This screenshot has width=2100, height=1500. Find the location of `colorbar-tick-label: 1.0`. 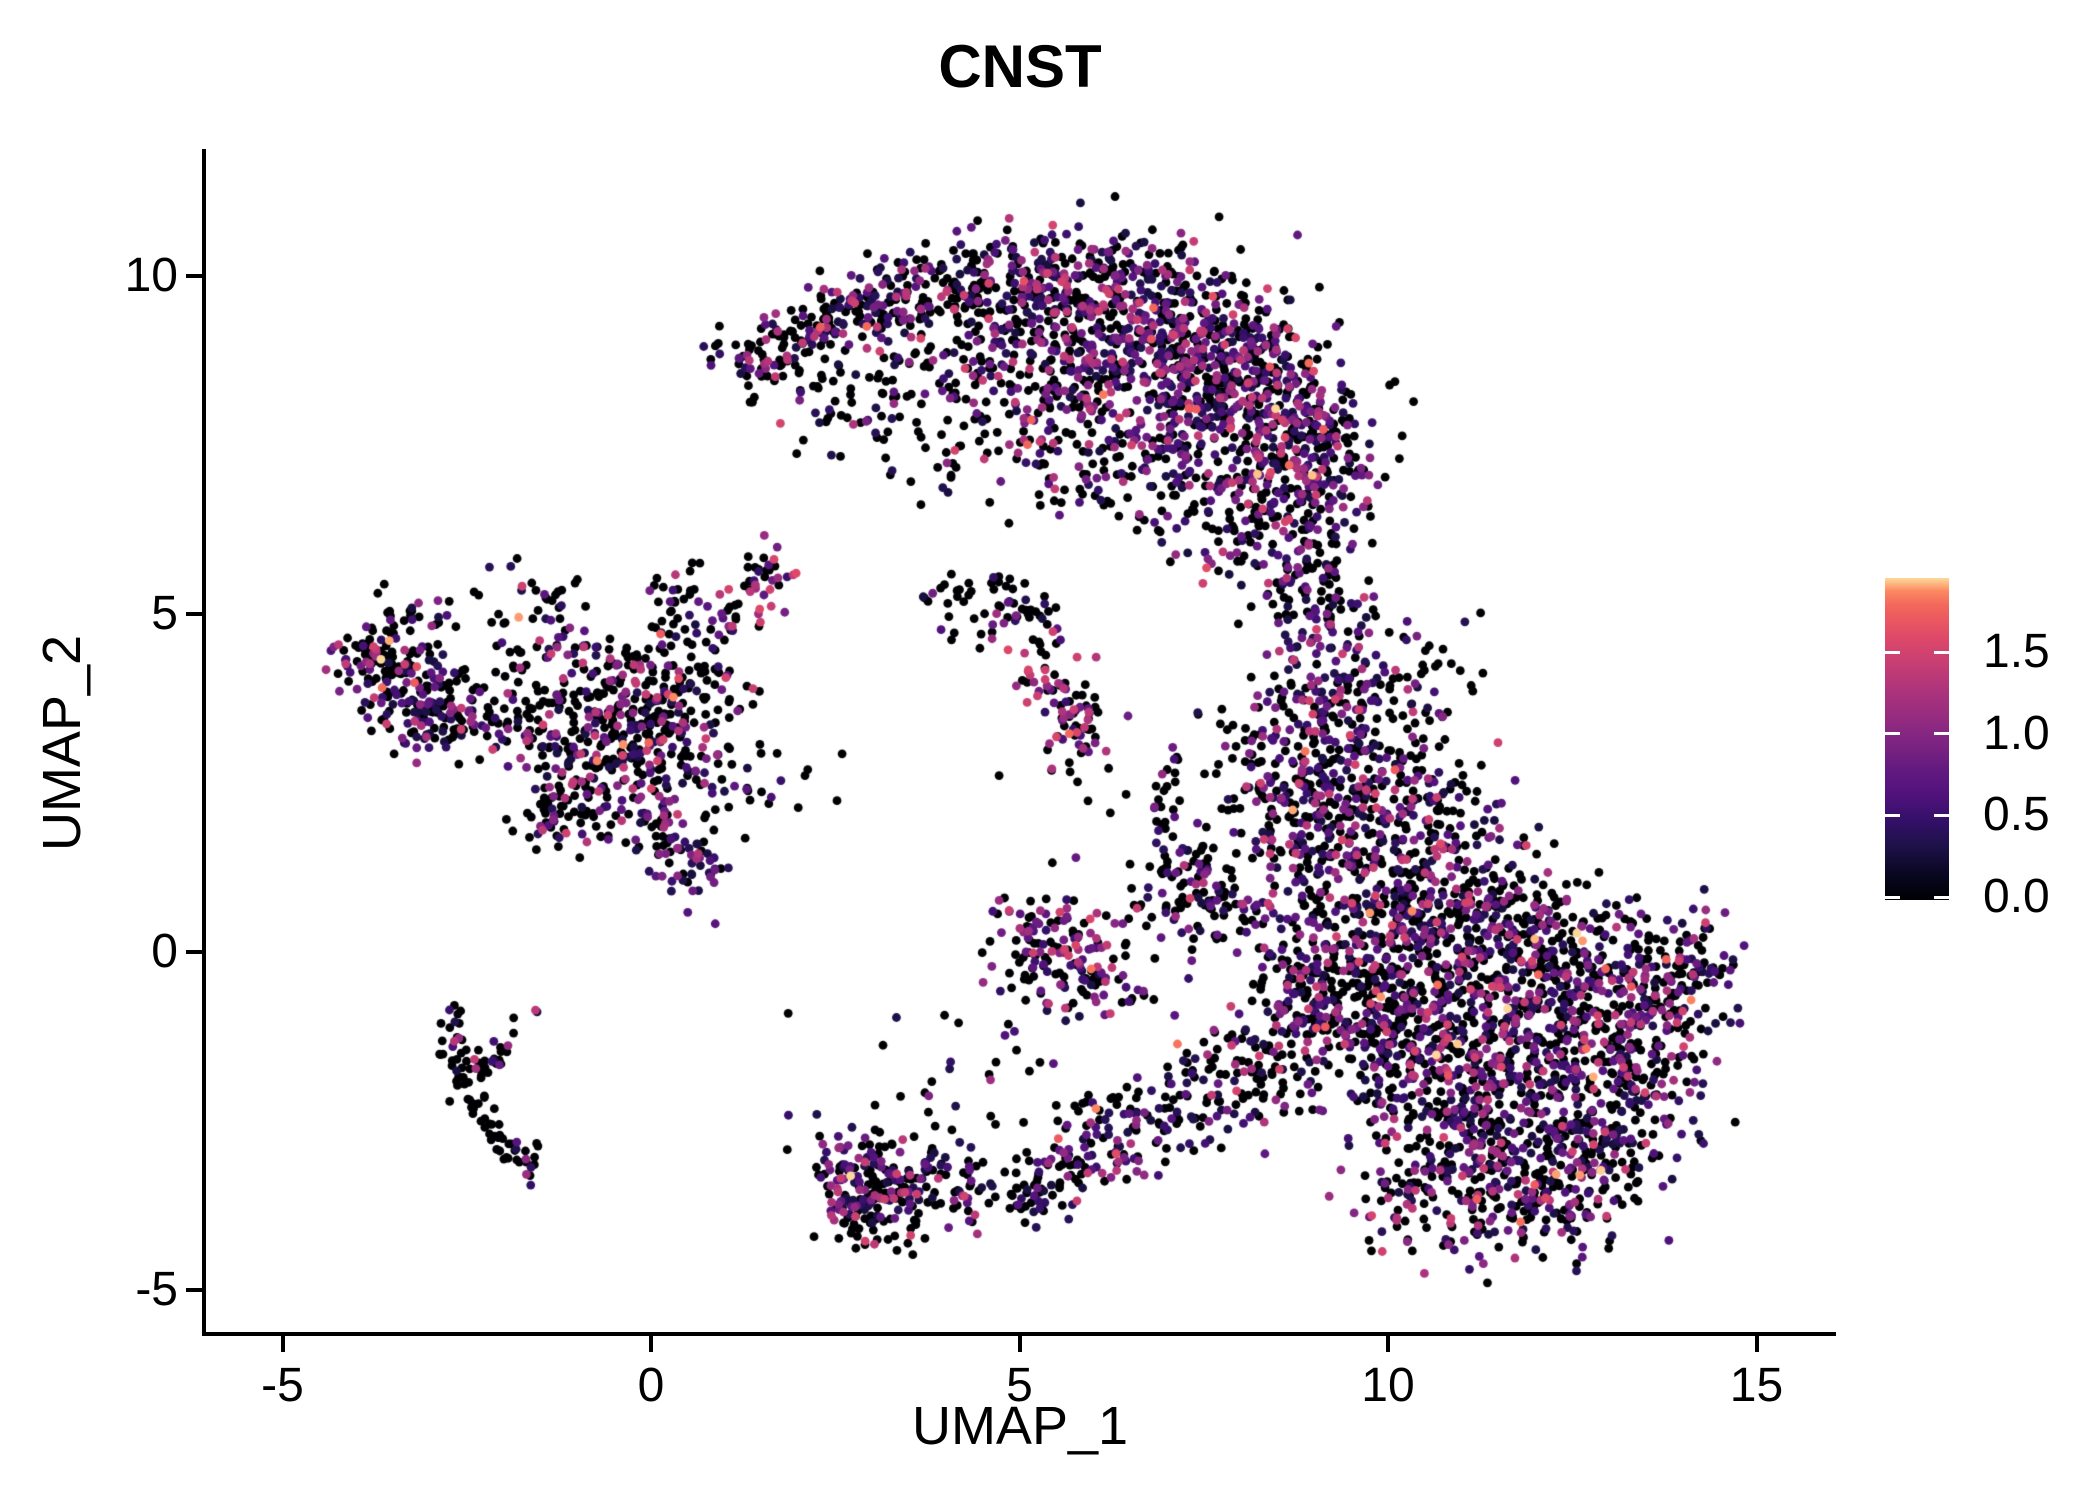

colorbar-tick-label: 1.0 is located at coordinates (2016, 733).